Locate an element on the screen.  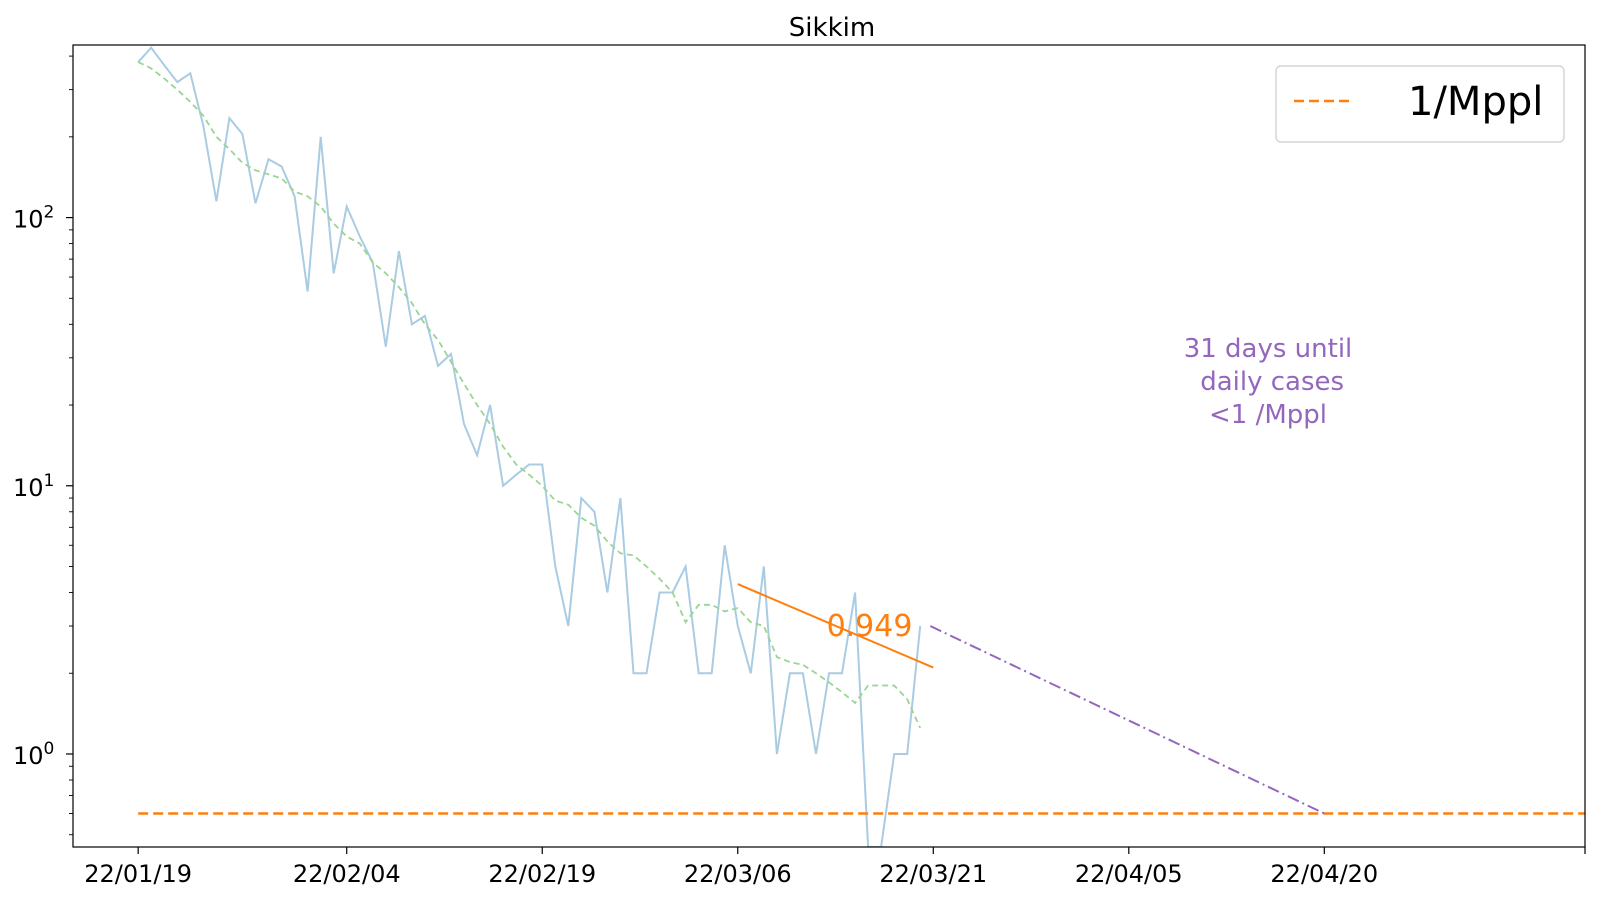
x-tick-label: 22/03/06 is located at coordinates (738, 874).